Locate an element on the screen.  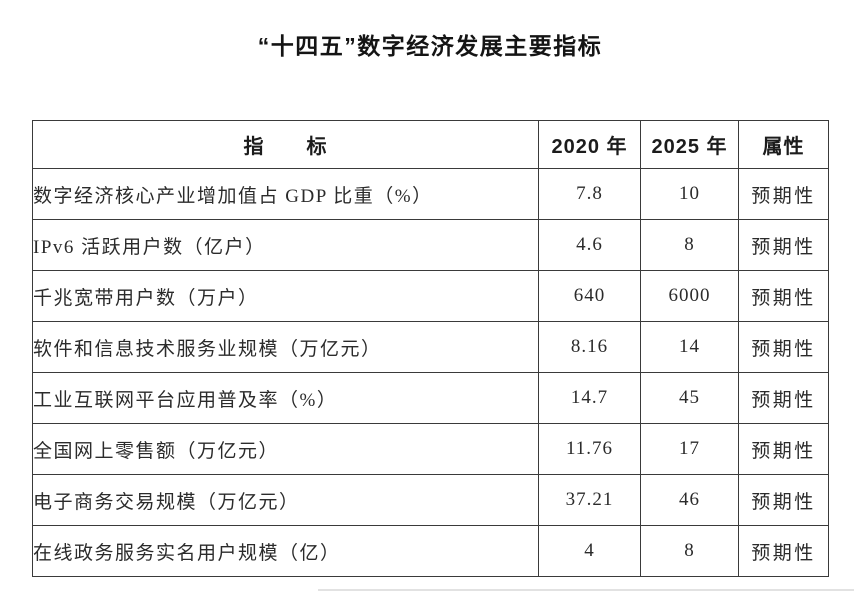
value-2025-cell: 45 is located at coordinates (689, 398).